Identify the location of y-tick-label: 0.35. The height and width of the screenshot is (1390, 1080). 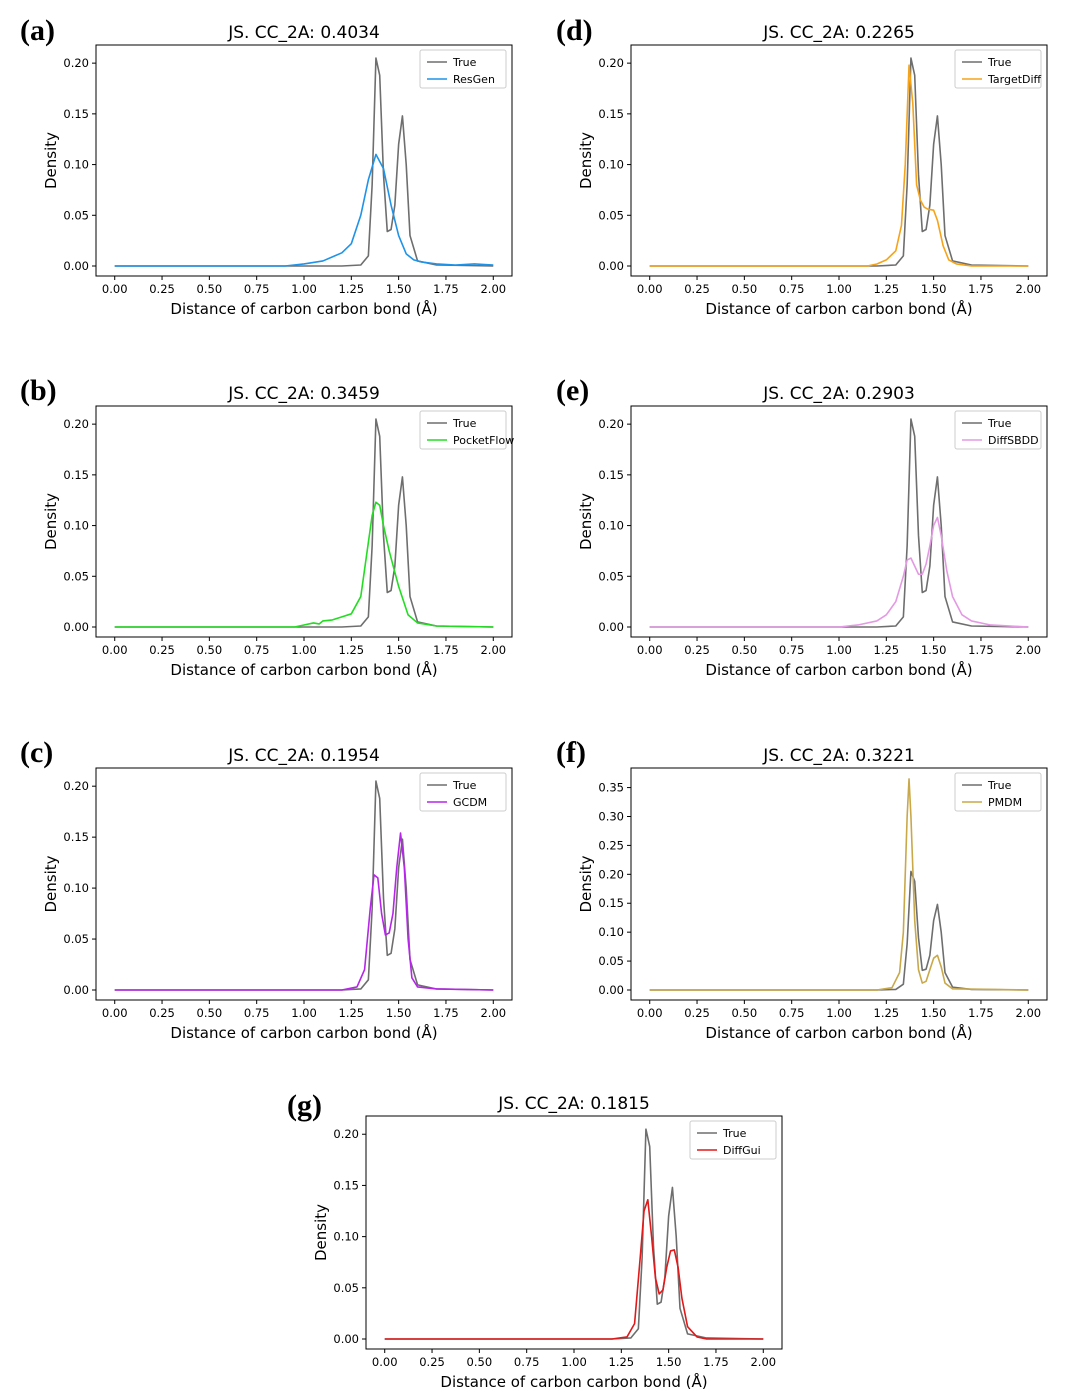
(611, 788).